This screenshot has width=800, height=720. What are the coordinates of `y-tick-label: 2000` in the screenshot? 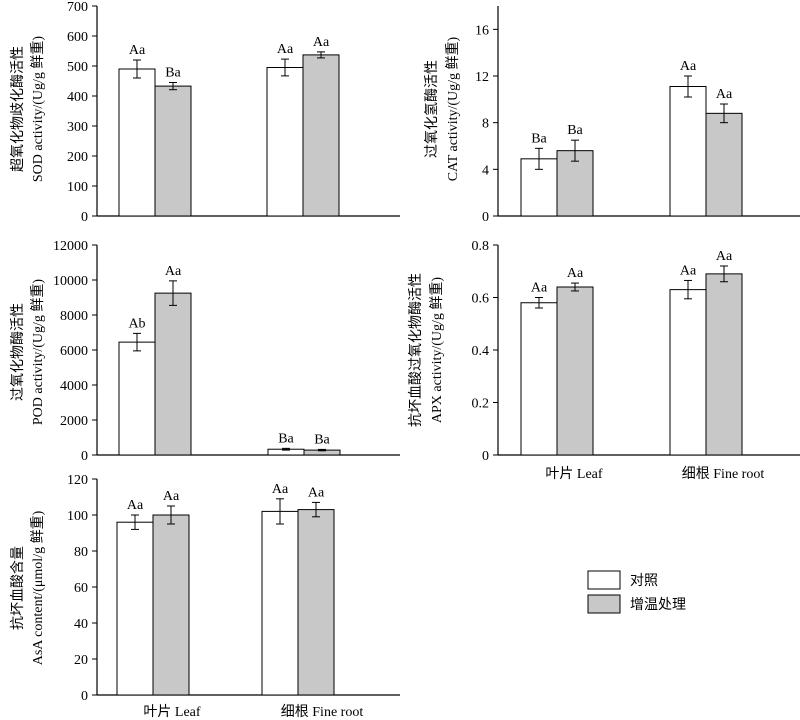 It's located at (74, 421).